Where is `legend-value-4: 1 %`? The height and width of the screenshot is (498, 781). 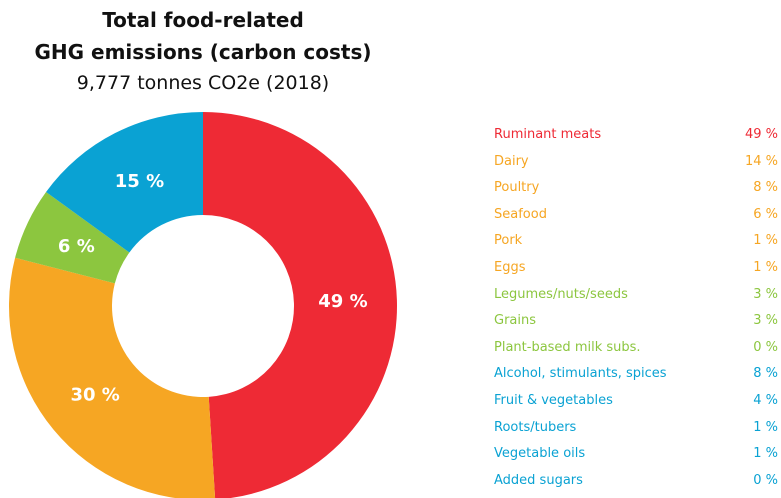
legend-value-4: 1 % is located at coordinates (765, 241).